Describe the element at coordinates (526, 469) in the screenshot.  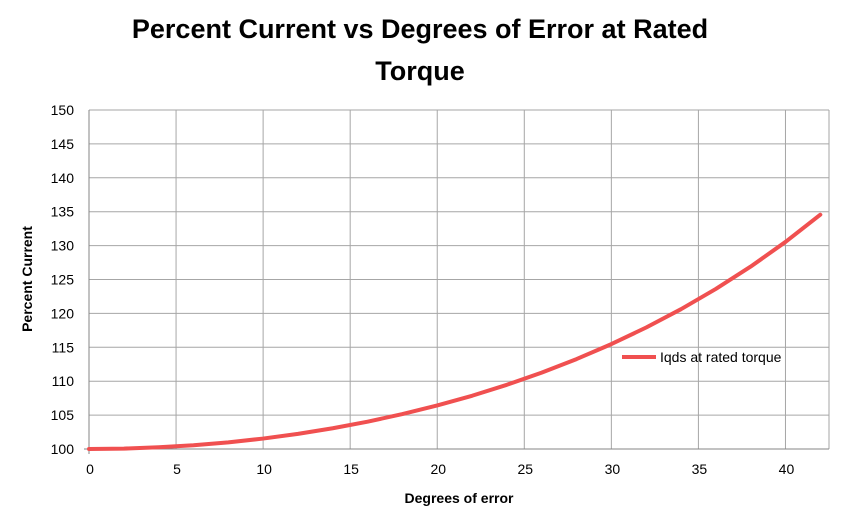
I see `x-tick-label: 25` at that location.